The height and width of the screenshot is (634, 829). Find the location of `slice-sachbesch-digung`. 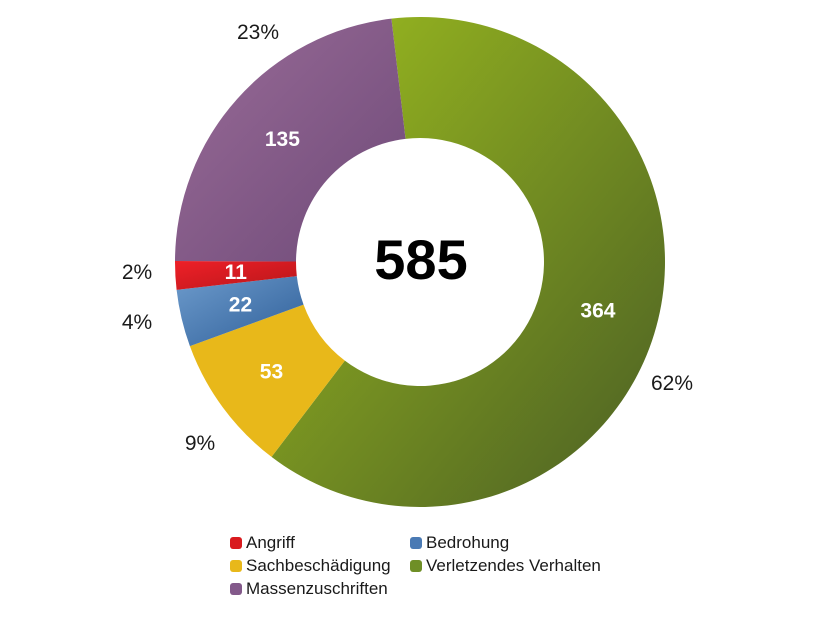

slice-sachbesch-digung is located at coordinates (267, 380).